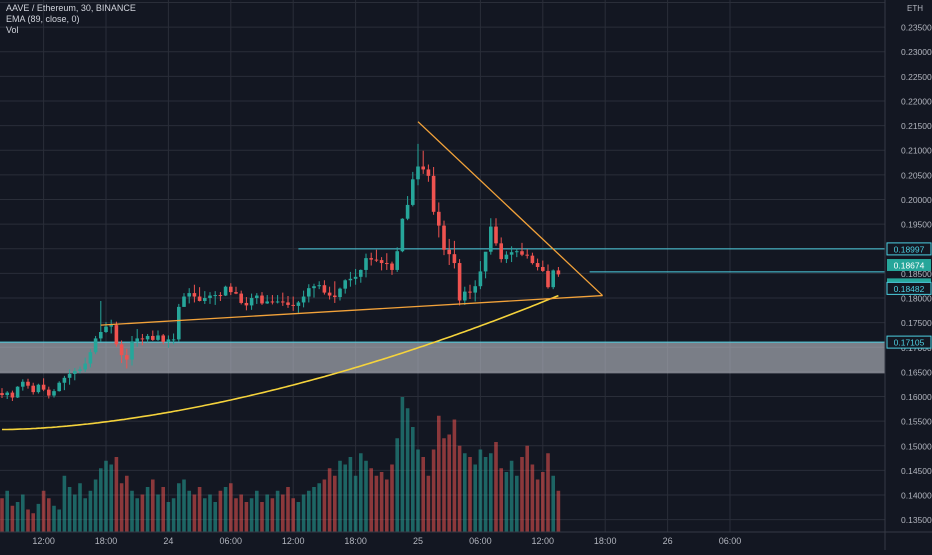  I want to click on support-trendline, so click(351, 310).